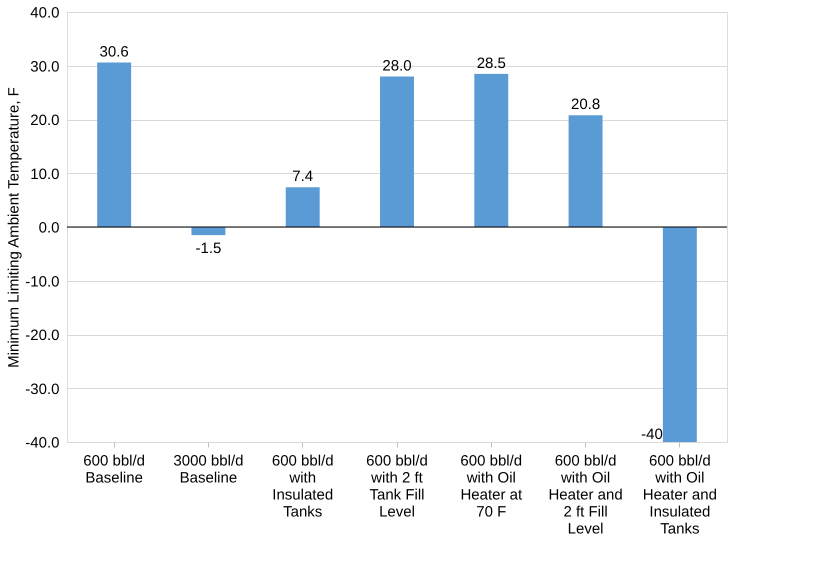 This screenshot has width=816, height=582. I want to click on y-tick-label: 10.0, so click(45, 174).